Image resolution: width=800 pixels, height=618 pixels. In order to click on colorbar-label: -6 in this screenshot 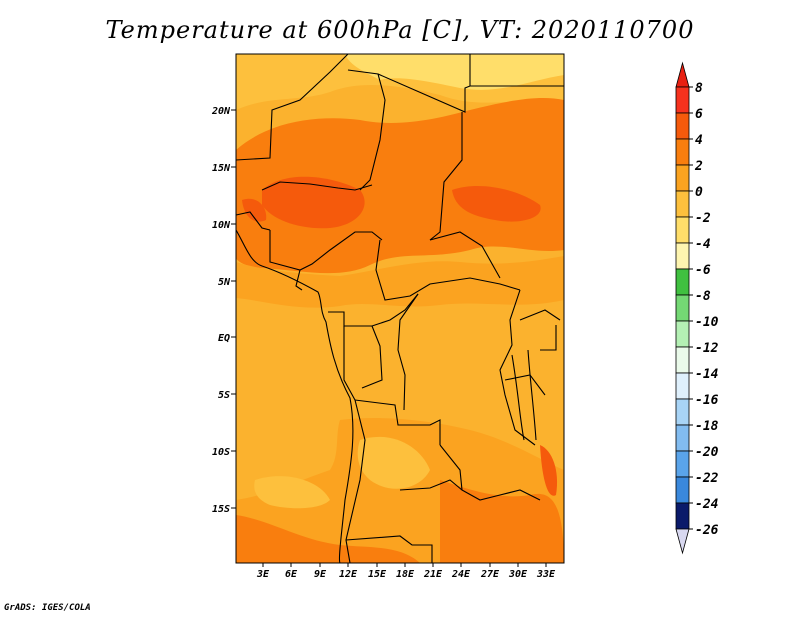, I will do `click(703, 270)`.